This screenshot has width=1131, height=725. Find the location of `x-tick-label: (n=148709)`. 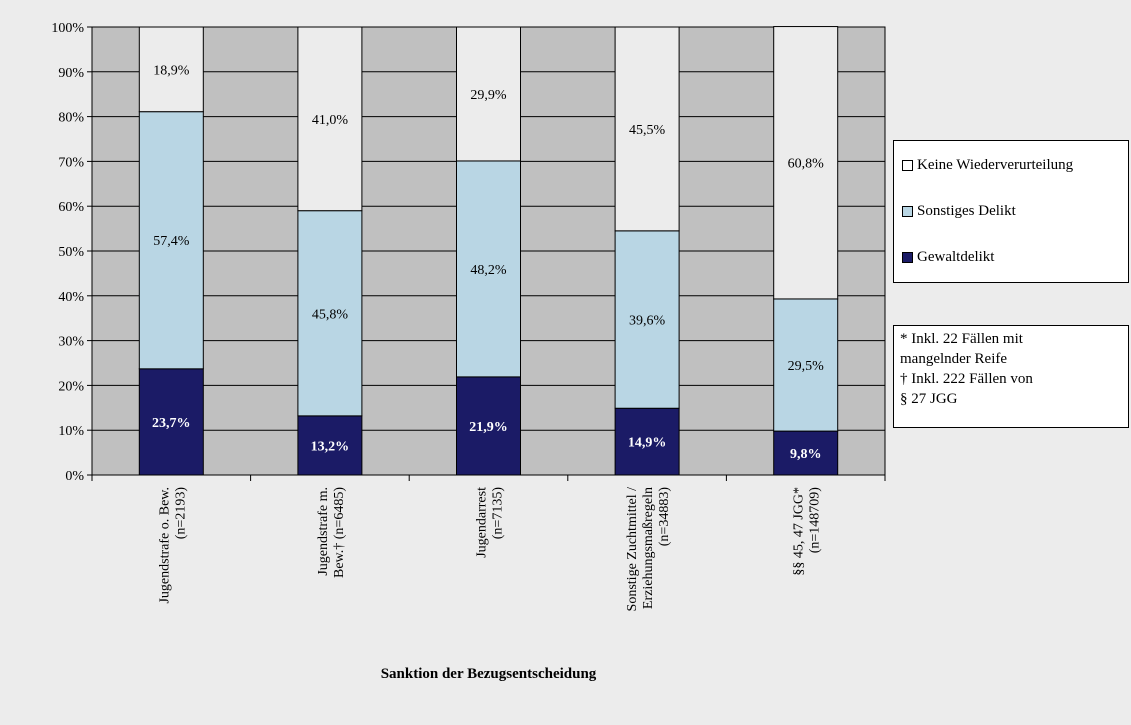

x-tick-label: (n=148709) is located at coordinates (815, 520).